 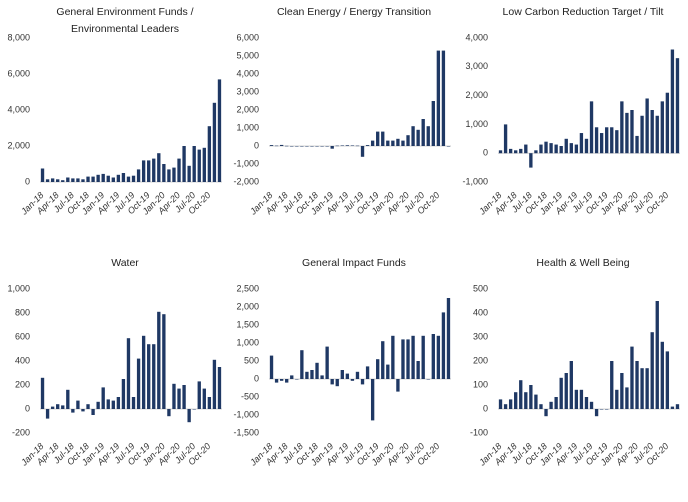 I want to click on y-tick-label: -500, so click(x=250, y=396).